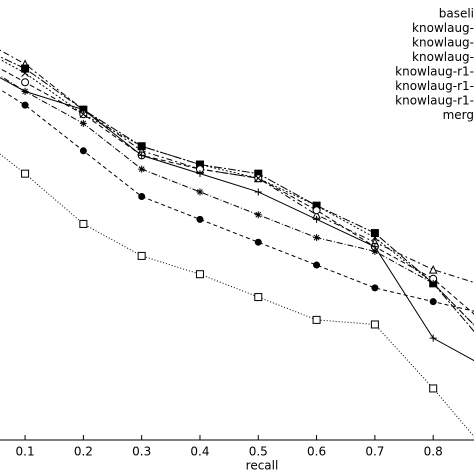  I want to click on x-tick-label: 0.3, so click(141, 452).